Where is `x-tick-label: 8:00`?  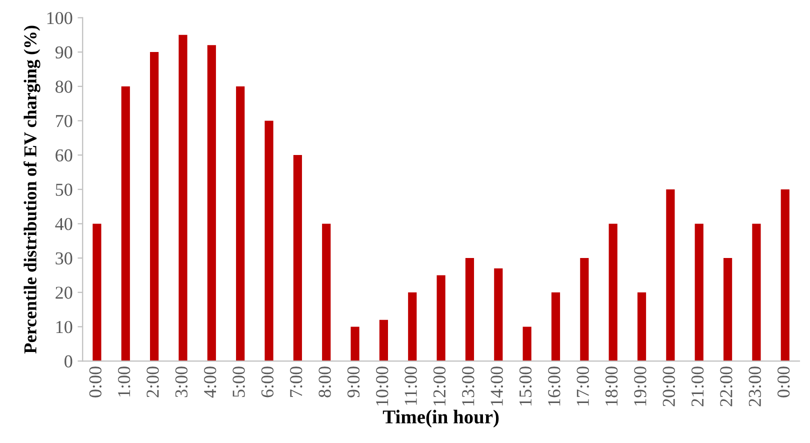
x-tick-label: 8:00 is located at coordinates (324, 382).